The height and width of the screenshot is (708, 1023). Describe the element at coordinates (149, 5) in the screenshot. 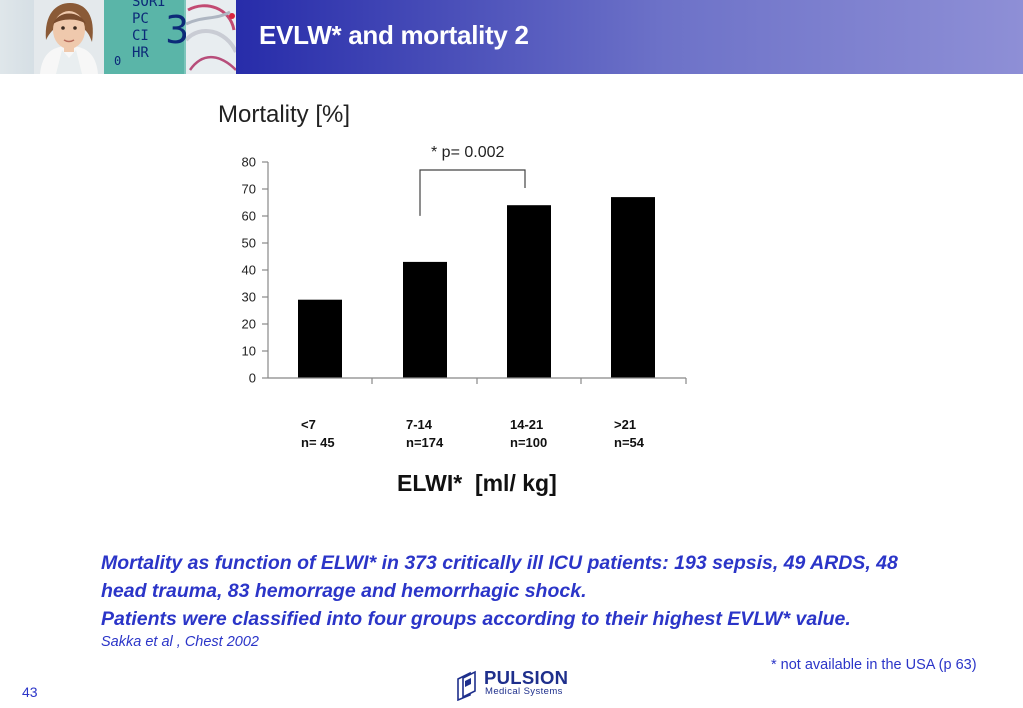

I see `monitor-line: SORI` at that location.